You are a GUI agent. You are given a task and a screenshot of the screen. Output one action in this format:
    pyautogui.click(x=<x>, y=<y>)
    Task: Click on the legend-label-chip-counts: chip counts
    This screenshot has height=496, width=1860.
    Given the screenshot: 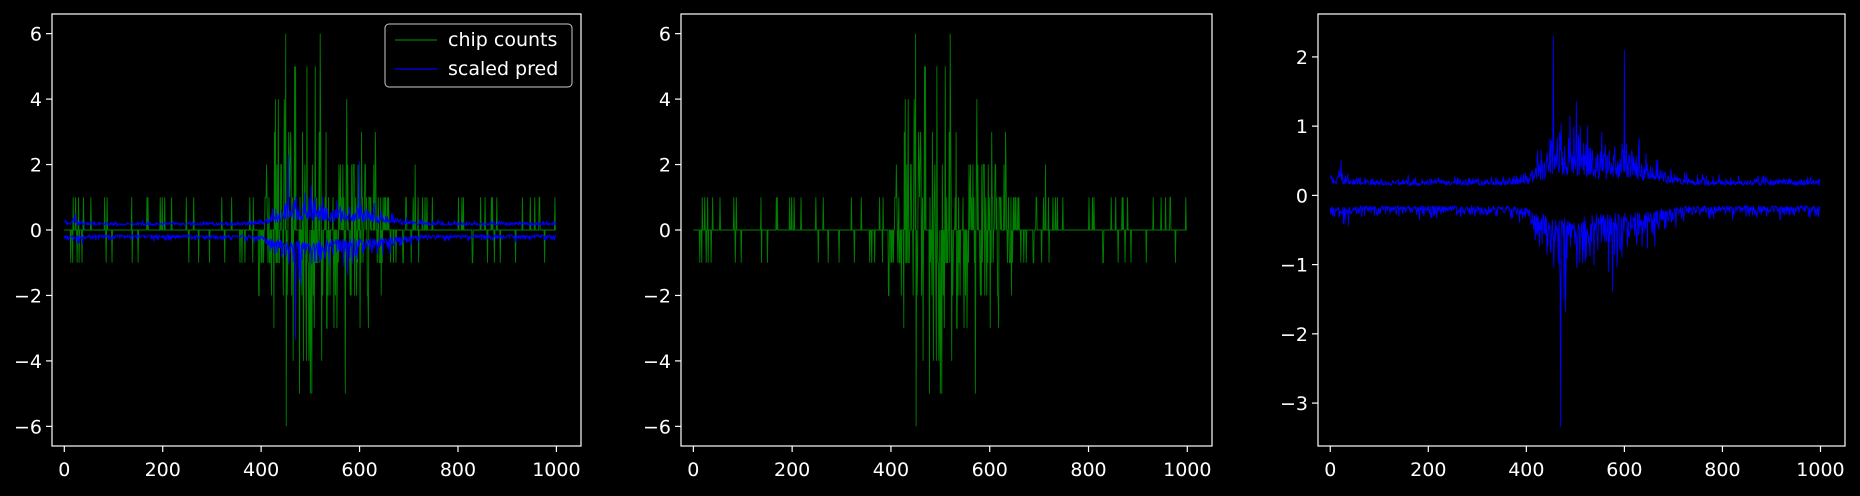 What is the action you would take?
    pyautogui.click(x=502, y=40)
    